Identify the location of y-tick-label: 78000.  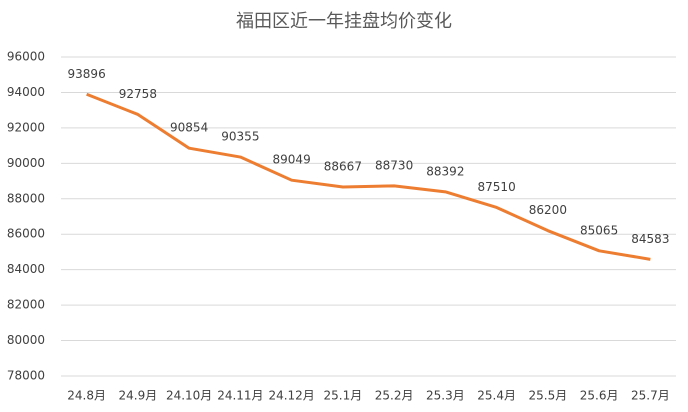
(26, 376).